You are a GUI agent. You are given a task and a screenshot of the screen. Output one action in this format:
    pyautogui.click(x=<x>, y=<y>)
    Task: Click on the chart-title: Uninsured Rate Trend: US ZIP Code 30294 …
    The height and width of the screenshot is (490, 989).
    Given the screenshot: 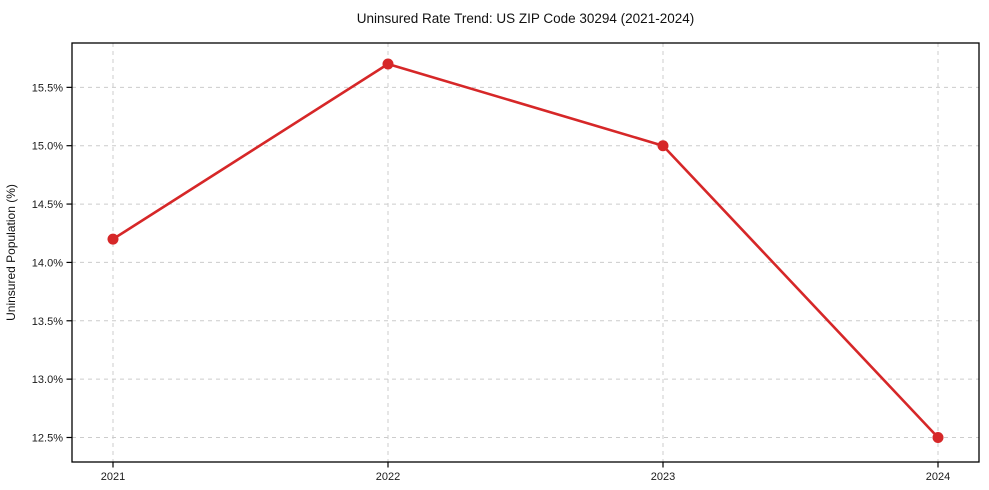 What is the action you would take?
    pyautogui.click(x=525, y=18)
    